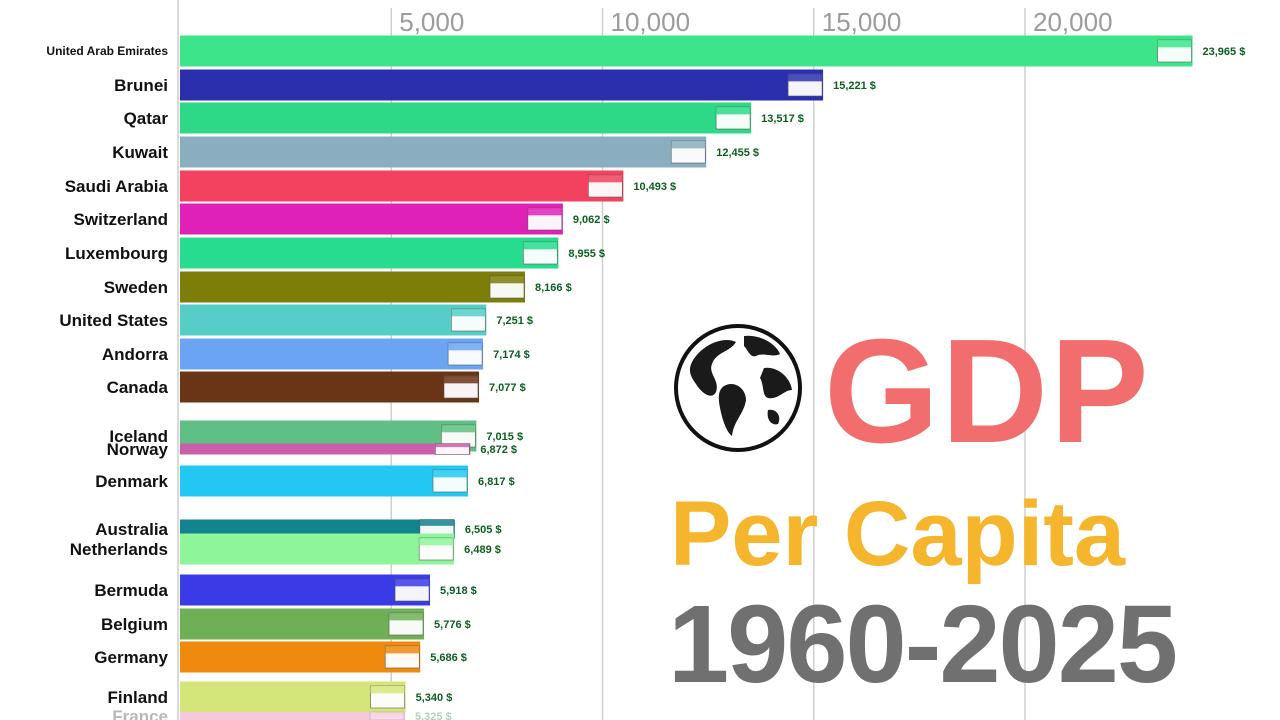 This screenshot has width=1280, height=720. I want to click on value-label: 23,965 $, so click(1224, 52).